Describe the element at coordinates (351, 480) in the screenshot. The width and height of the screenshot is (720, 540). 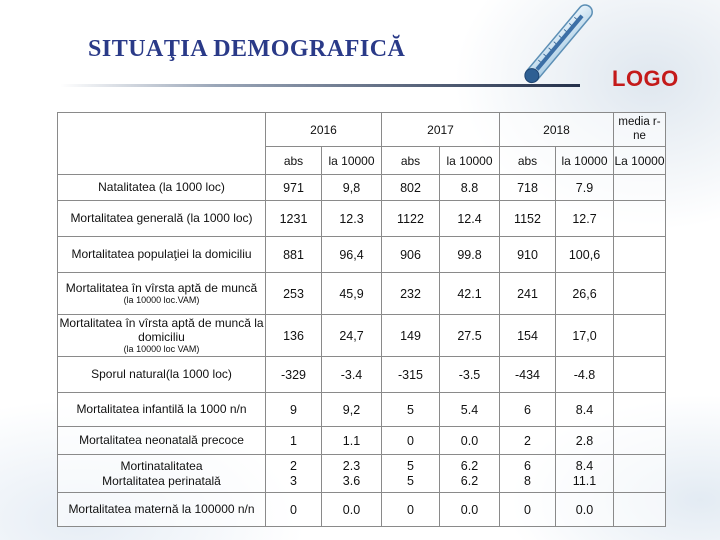
I see `cell-value: 3.6` at that location.